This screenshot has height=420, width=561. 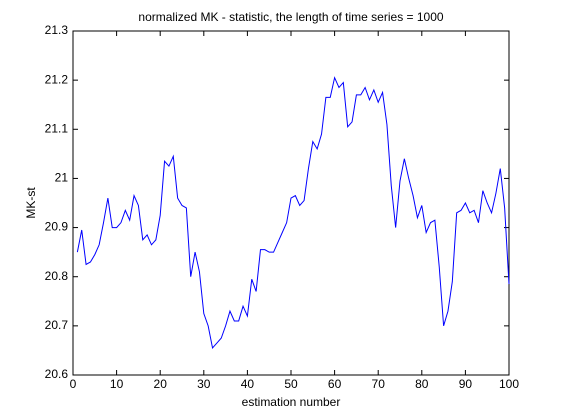 I want to click on y-tick-label: 21.3, so click(x=57, y=30).